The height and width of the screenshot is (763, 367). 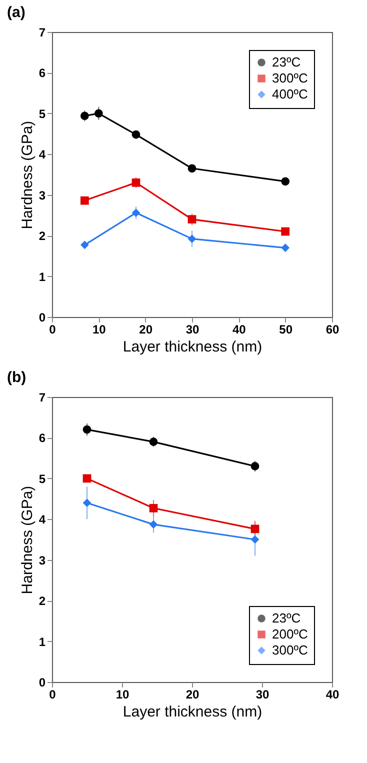 What do you see at coordinates (286, 329) in the screenshot?
I see `x-tick-label: 50` at bounding box center [286, 329].